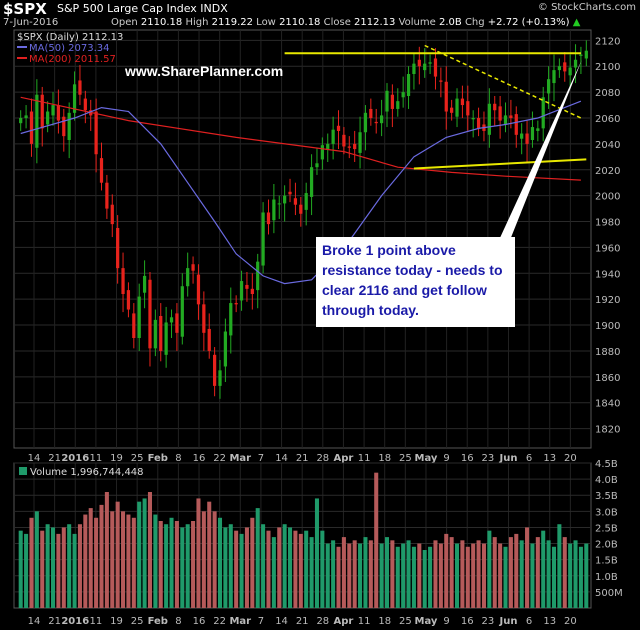  What do you see at coordinates (570, 621) in the screenshot?
I see `x-tick-label: 20` at bounding box center [570, 621].